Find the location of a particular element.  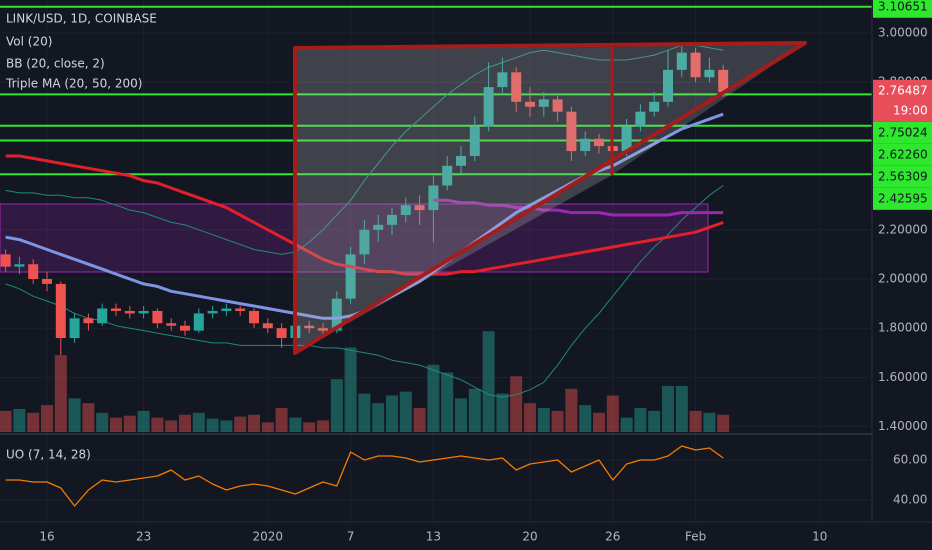

level-label: 2.56309 is located at coordinates (903, 176).